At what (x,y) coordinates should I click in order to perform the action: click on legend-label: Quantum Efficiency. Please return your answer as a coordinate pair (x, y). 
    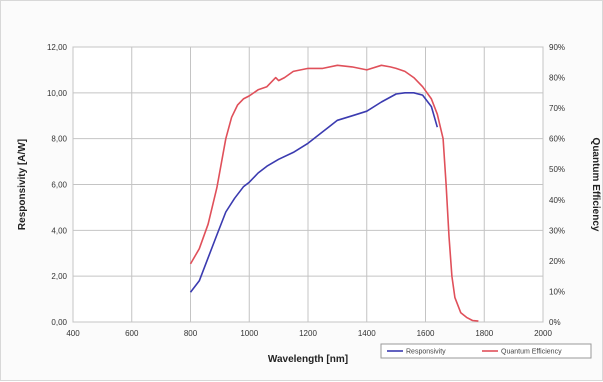
    Looking at the image, I should click on (531, 352).